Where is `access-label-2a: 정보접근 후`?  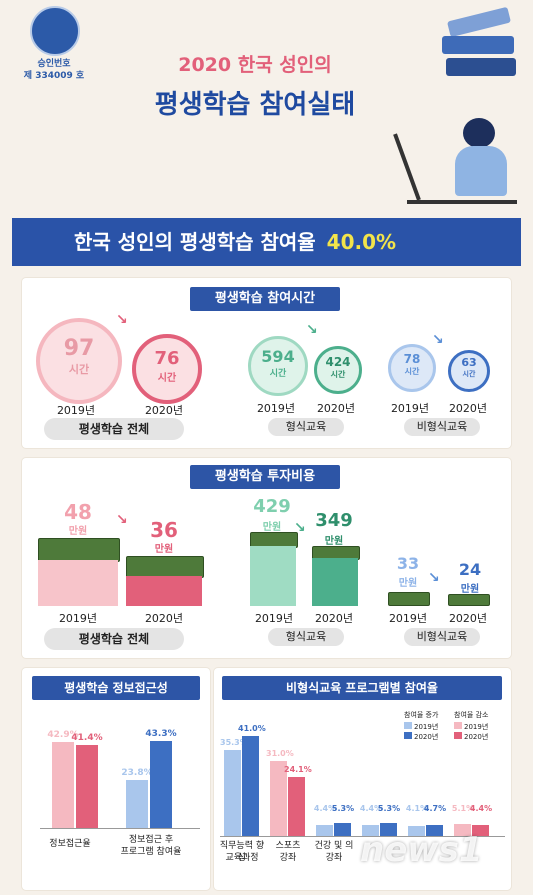
access-label-2a: 정보접근 후 is located at coordinates (151, 840).